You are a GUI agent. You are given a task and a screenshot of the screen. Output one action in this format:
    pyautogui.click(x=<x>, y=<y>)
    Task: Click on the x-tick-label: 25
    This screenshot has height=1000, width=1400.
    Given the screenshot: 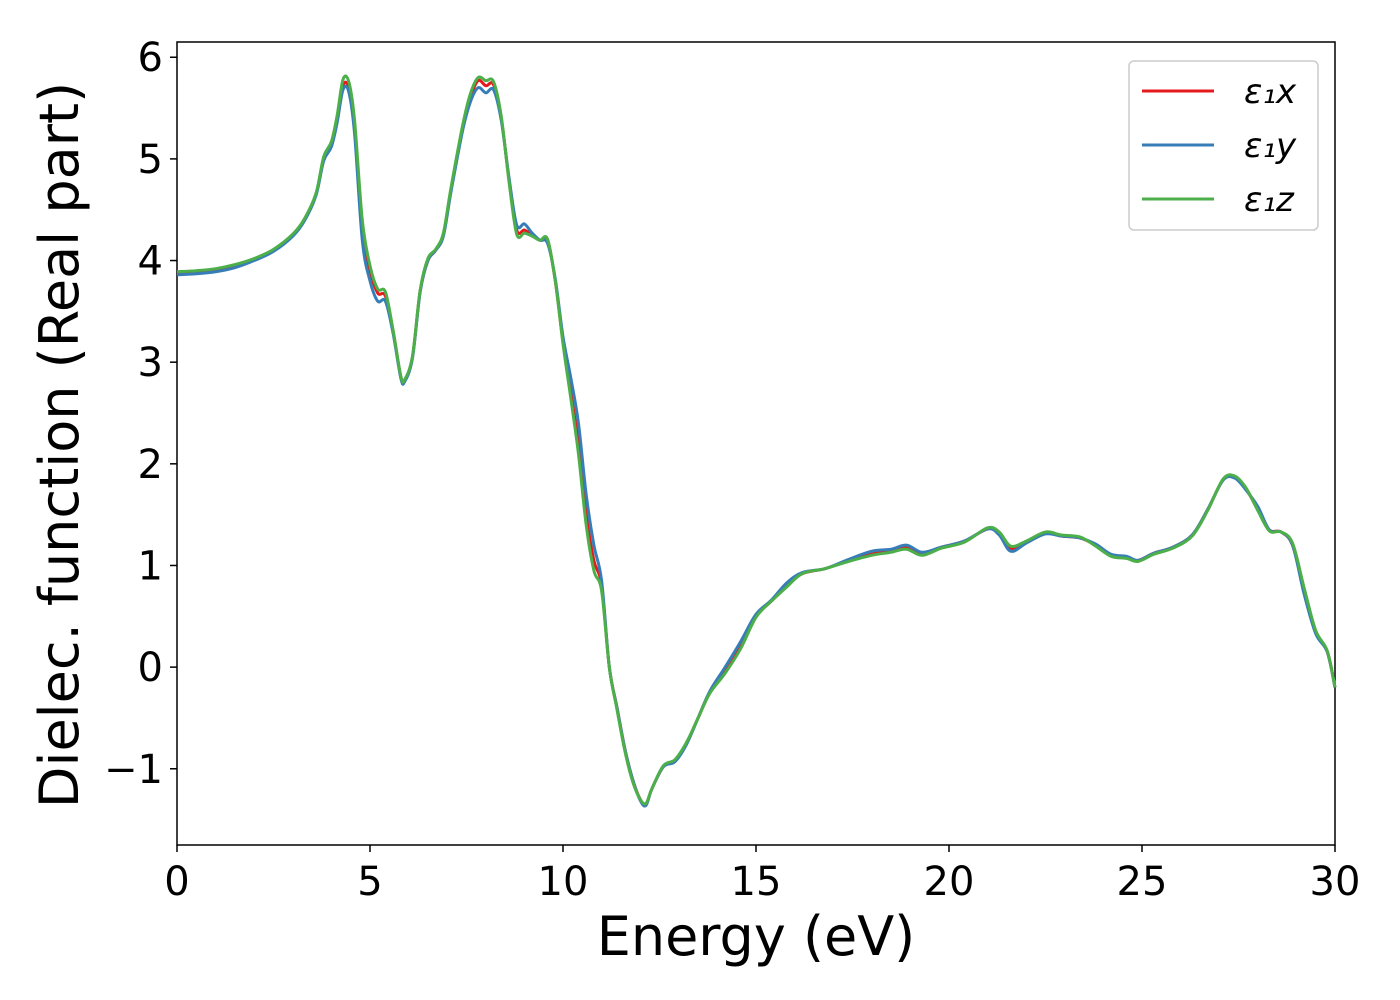 What is the action you would take?
    pyautogui.click(x=1142, y=882)
    